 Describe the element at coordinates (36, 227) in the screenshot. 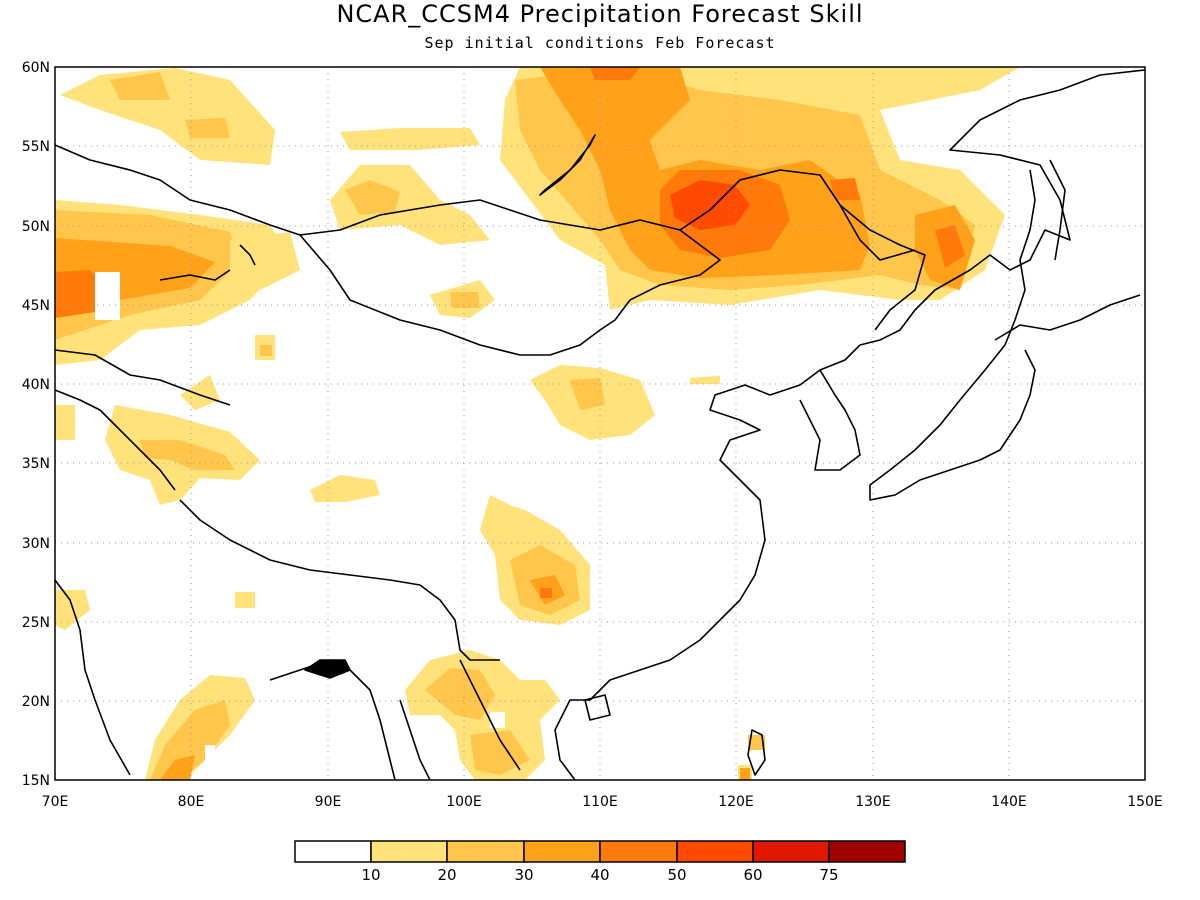

I see `lat-label: 50N` at that location.